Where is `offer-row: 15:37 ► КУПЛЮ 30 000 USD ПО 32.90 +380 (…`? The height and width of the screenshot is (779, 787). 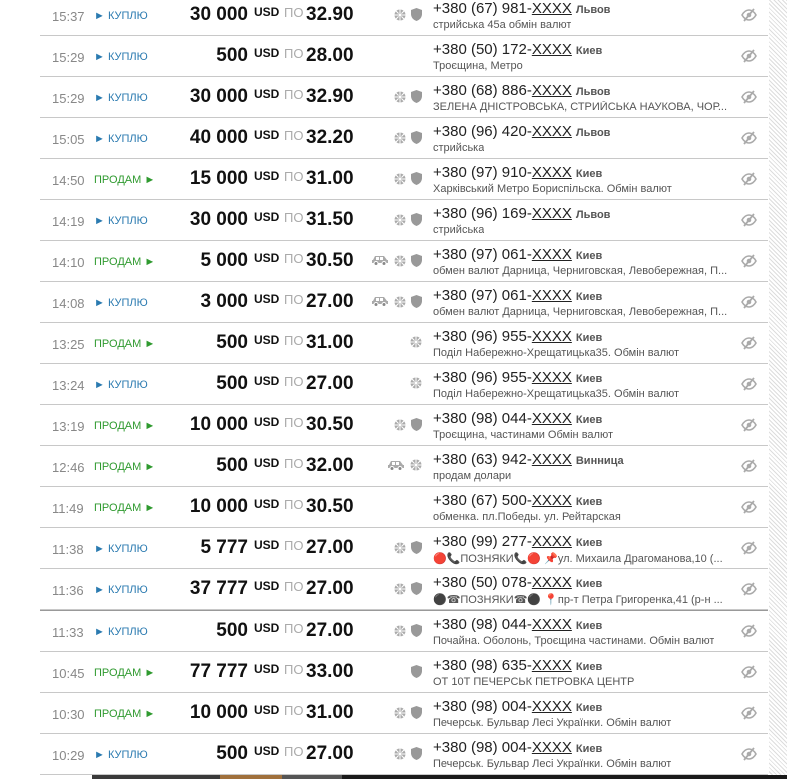
offer-row: 15:37 ► КУПЛЮ 30 000 USD ПО 32.90 +380 (… is located at coordinates (404, 18).